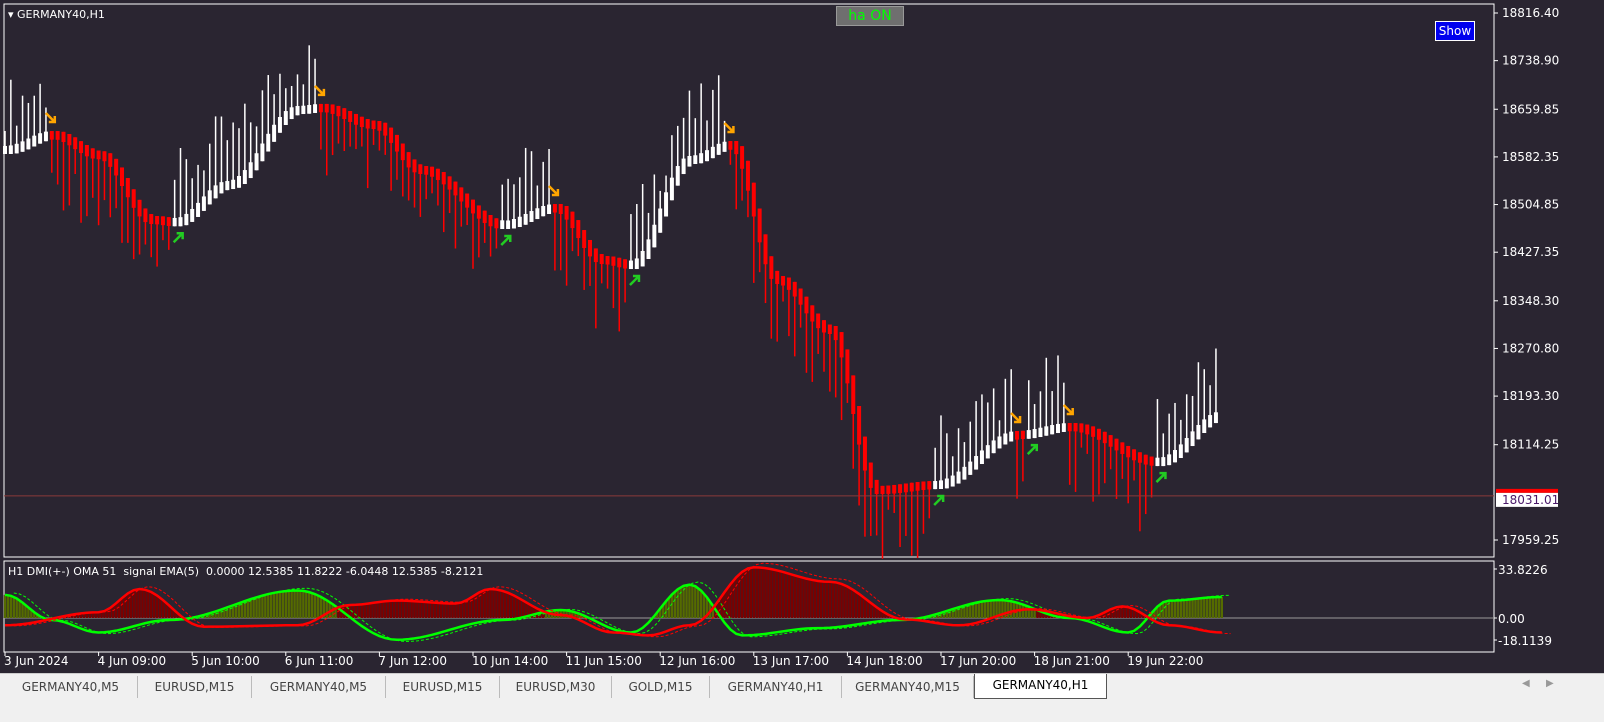 This screenshot has width=1604, height=722. I want to click on indicator-tick: -18.1139, so click(1525, 641).